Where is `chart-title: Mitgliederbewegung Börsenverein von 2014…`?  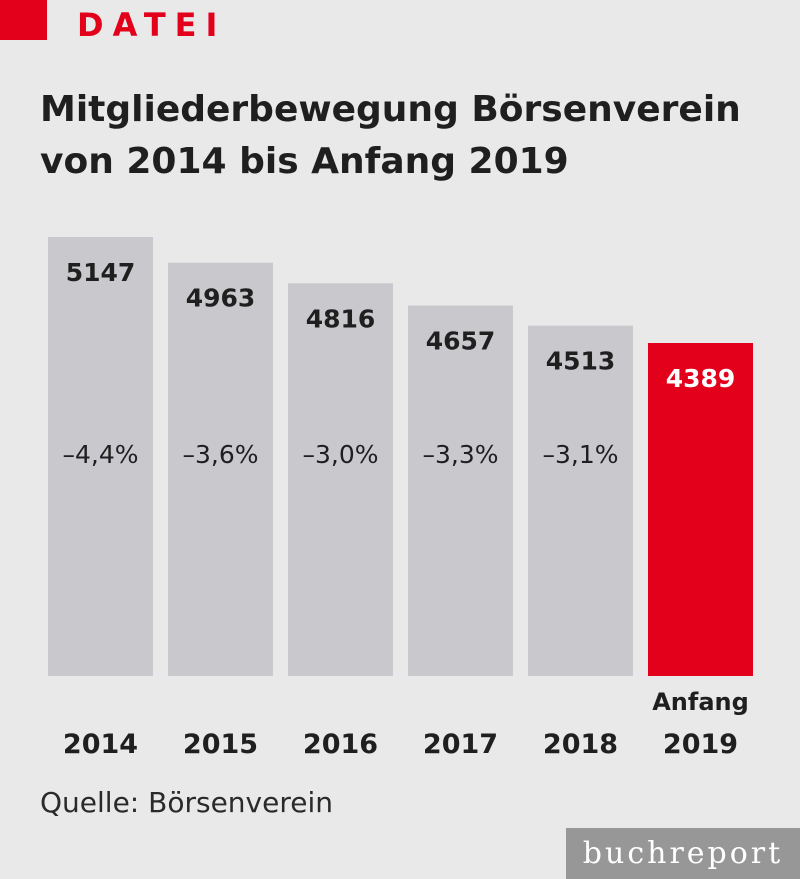 chart-title: Mitgliederbewegung Börsenverein von 2014… is located at coordinates (390, 135).